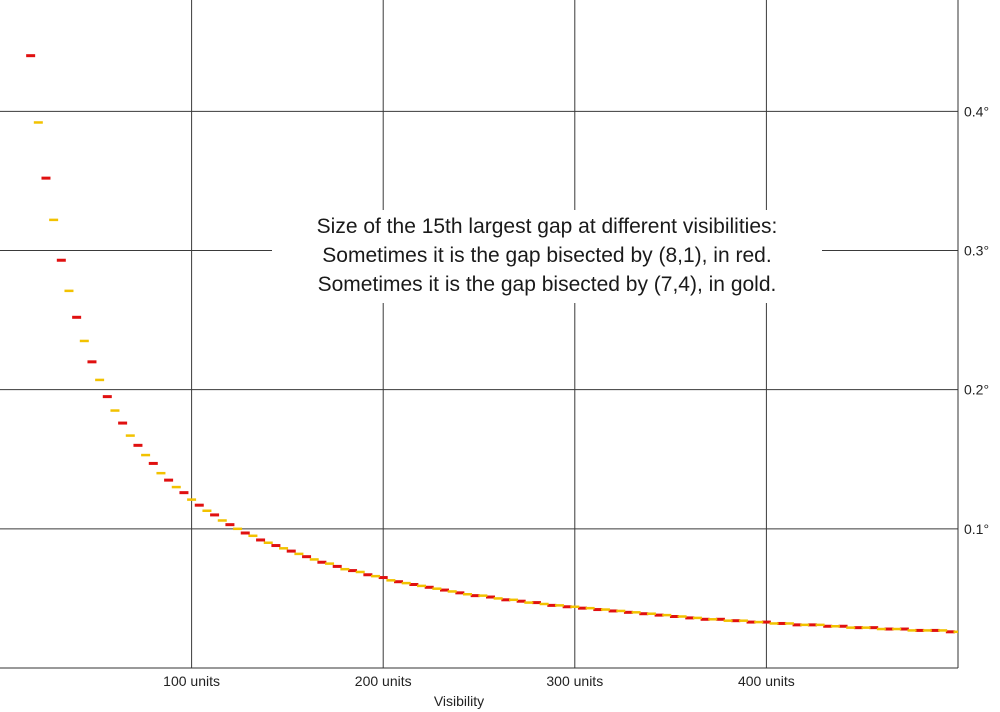 This screenshot has height=712, width=1000. I want to click on y-tick-label: 0.2°, so click(976, 390).